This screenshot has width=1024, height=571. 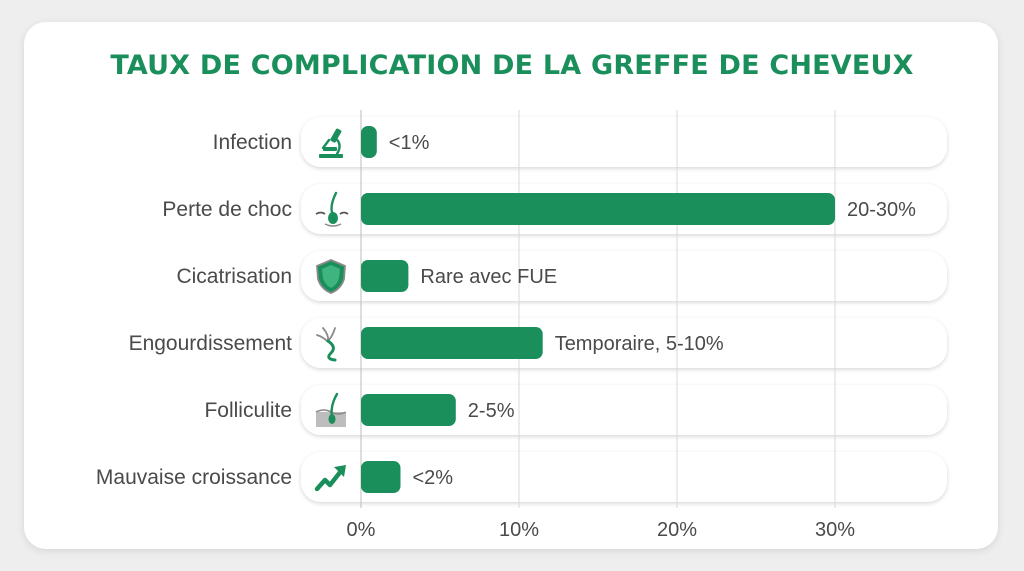 What do you see at coordinates (332, 209) in the screenshot?
I see `hair-follicle-icon` at bounding box center [332, 209].